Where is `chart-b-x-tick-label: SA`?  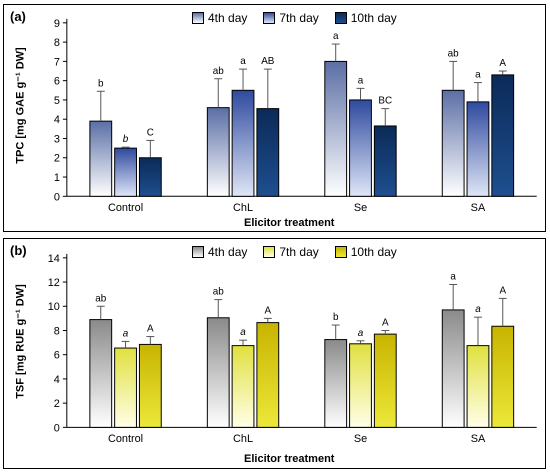
chart-b-x-tick-label: SA is located at coordinates (478, 439).